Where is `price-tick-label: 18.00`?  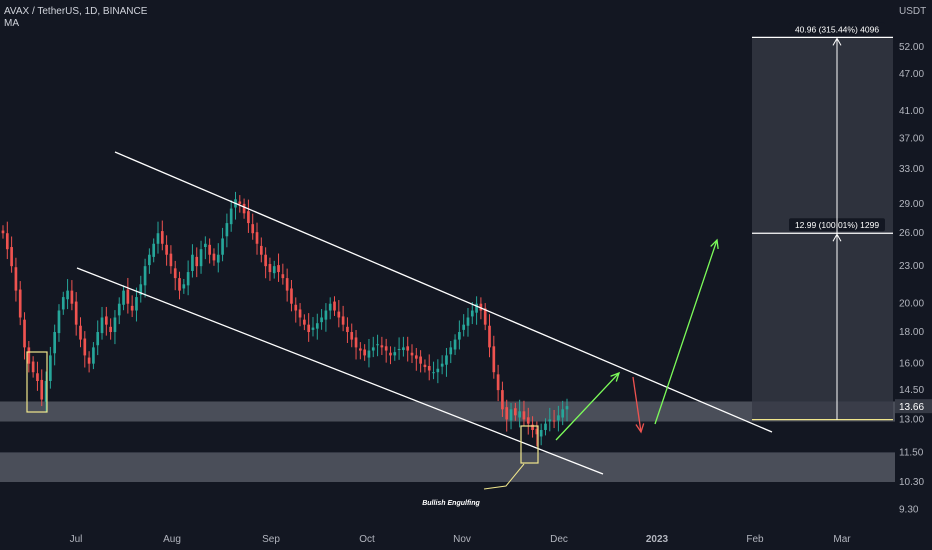
price-tick-label: 18.00 is located at coordinates (911, 332).